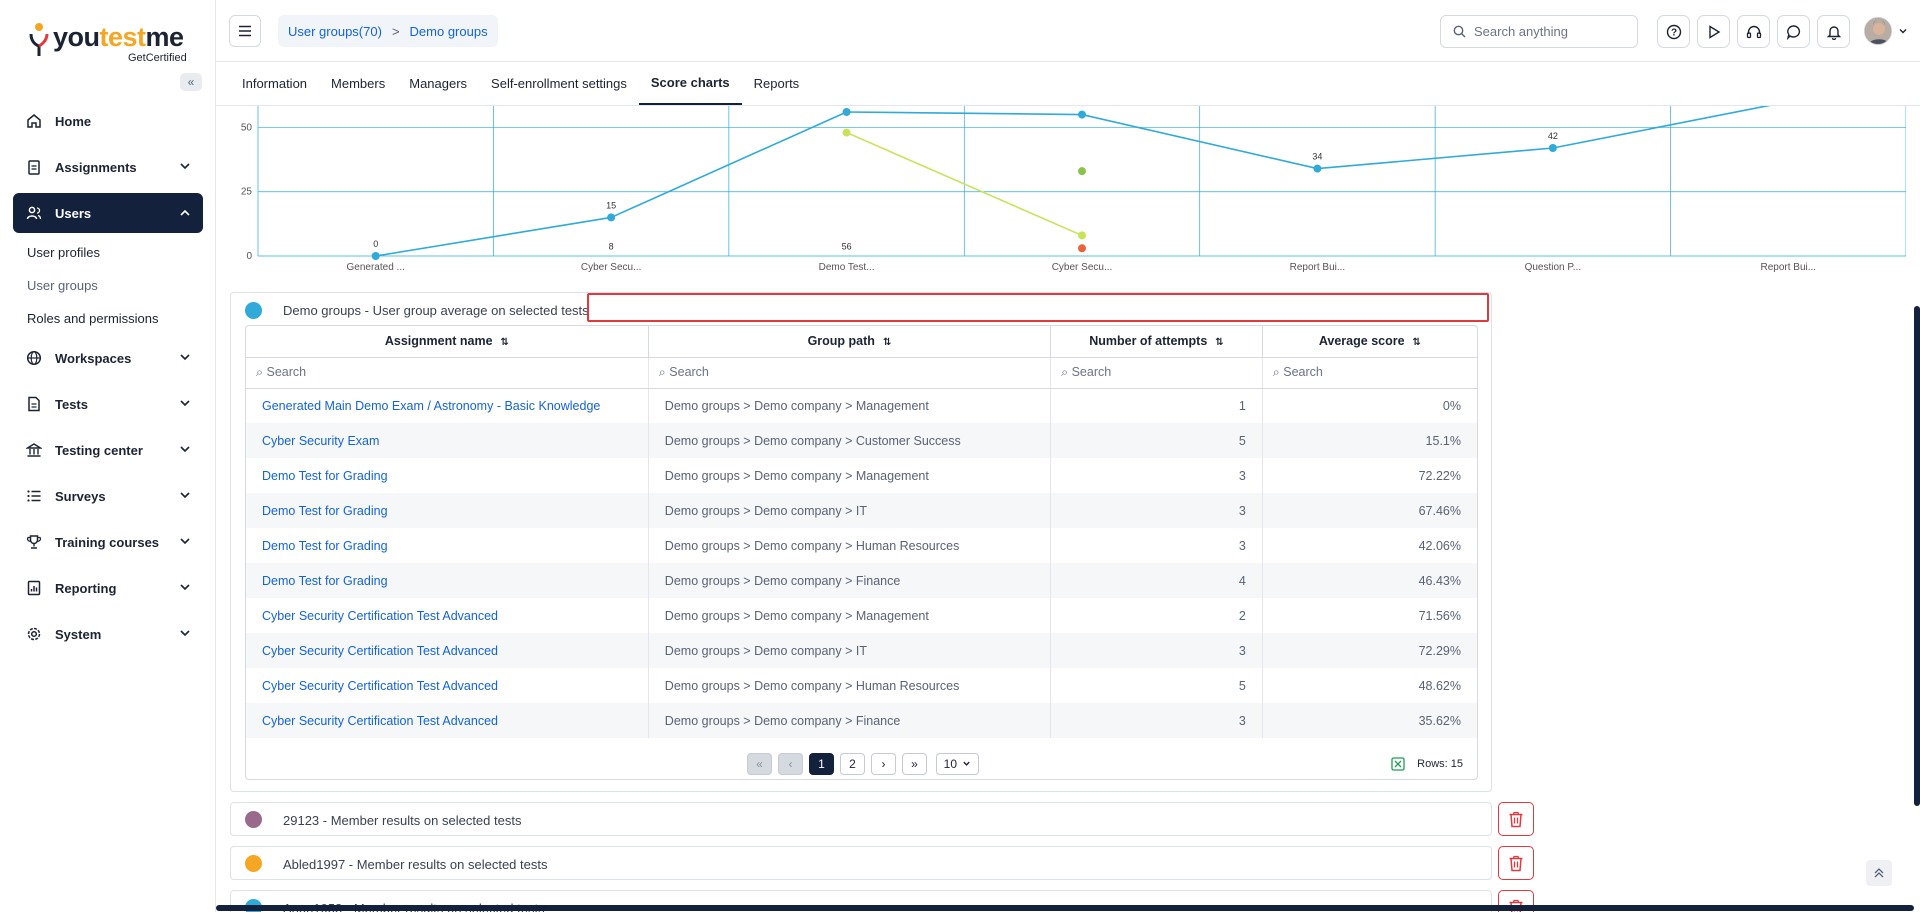  What do you see at coordinates (93, 318) in the screenshot?
I see `sidebar-subitem-roles-permissions: Roles and permissions` at bounding box center [93, 318].